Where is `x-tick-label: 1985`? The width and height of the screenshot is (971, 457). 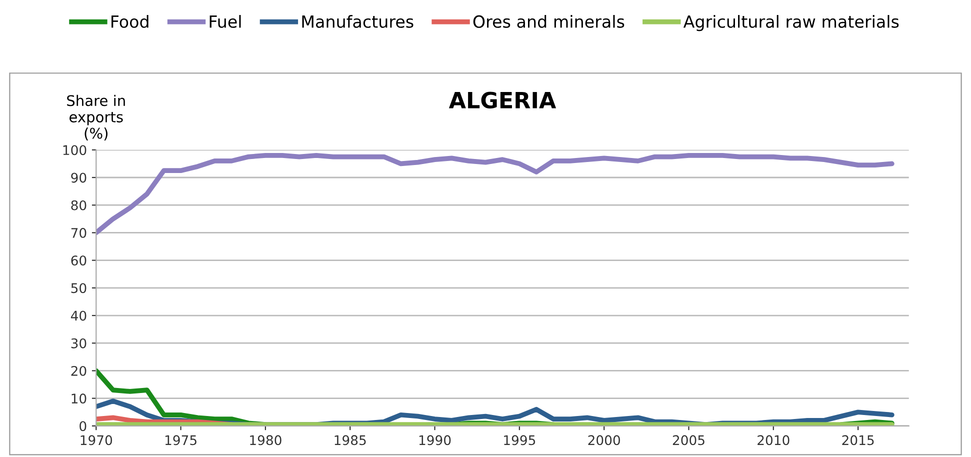
x-tick-label: 1985 is located at coordinates (350, 440).